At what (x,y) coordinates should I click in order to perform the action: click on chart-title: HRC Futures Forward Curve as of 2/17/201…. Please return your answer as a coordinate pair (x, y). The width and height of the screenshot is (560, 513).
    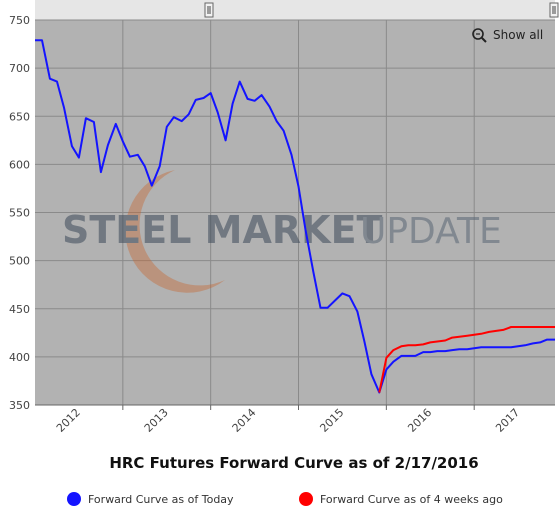
    Looking at the image, I should click on (293, 463).